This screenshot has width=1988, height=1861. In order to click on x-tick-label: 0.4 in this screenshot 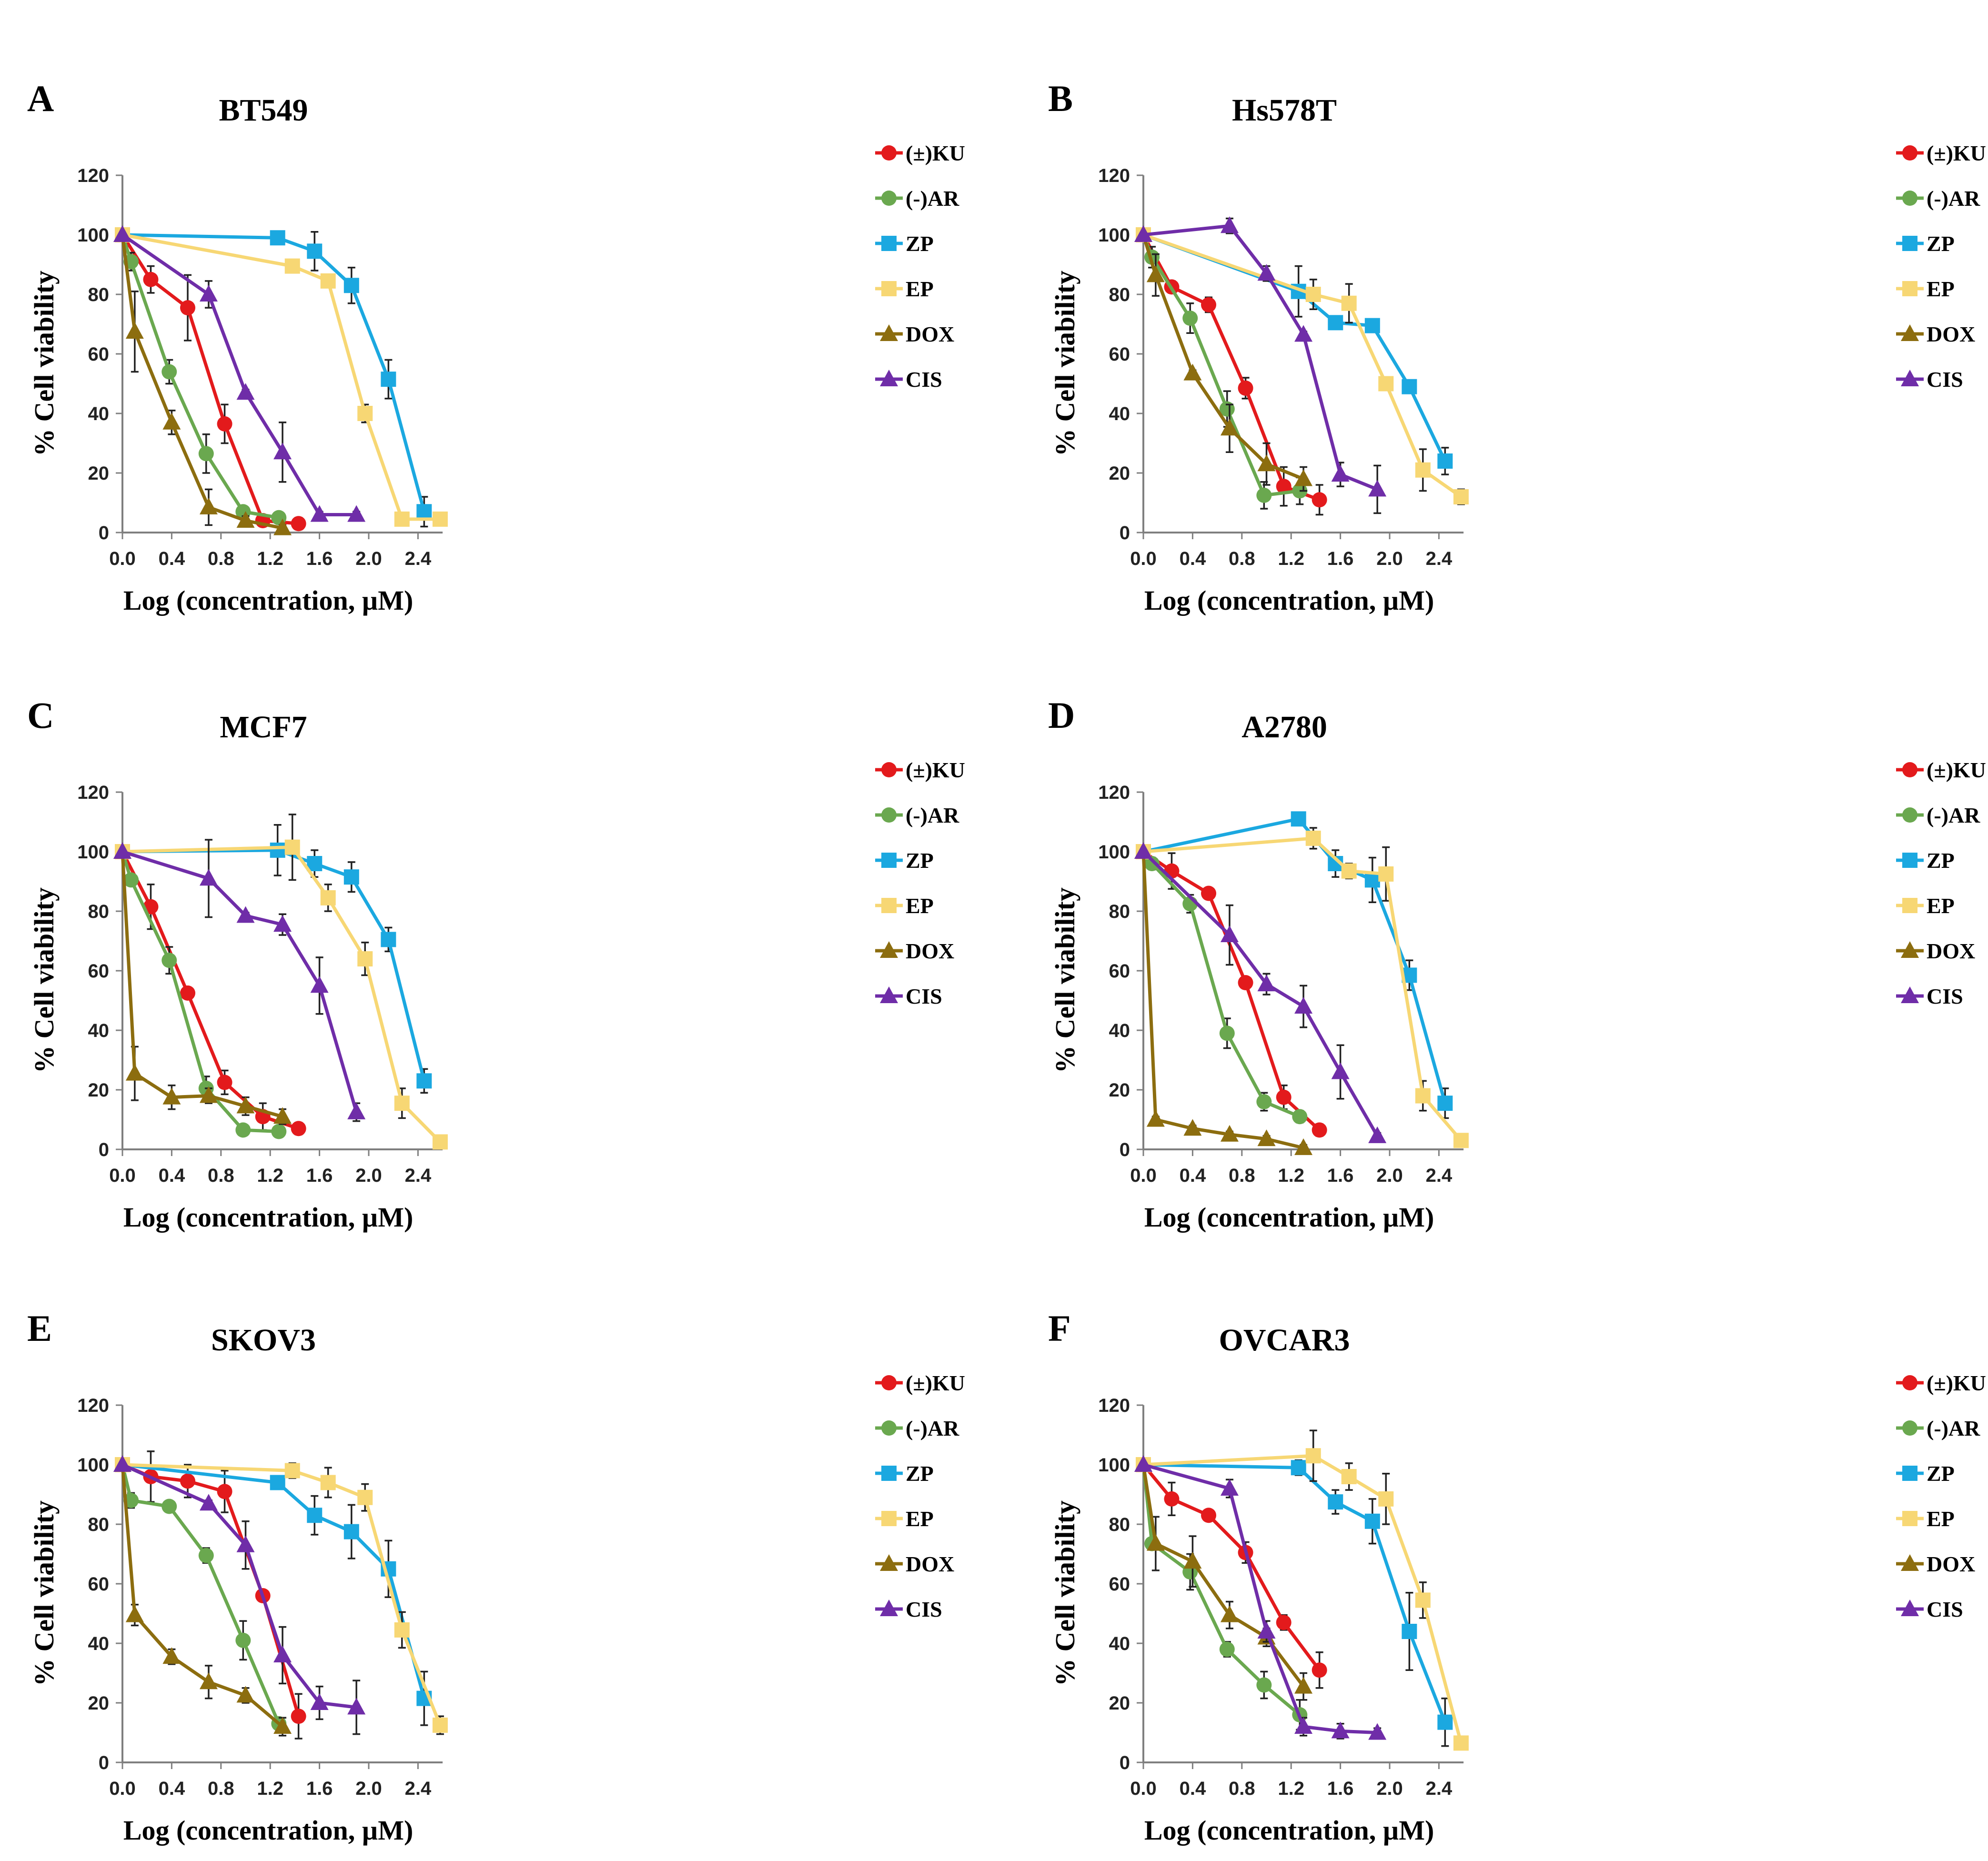, I will do `click(1193, 558)`.